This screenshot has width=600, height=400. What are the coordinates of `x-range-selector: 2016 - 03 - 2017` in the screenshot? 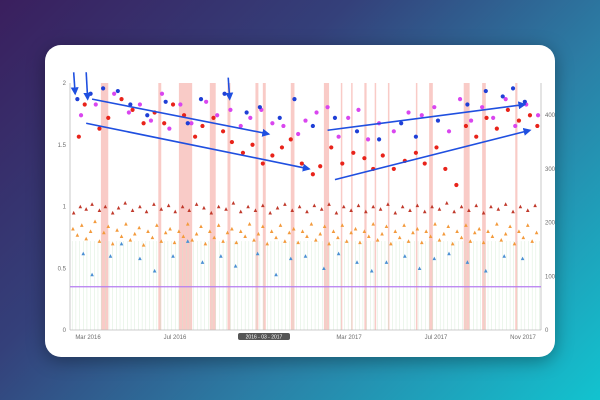 It's located at (264, 336).